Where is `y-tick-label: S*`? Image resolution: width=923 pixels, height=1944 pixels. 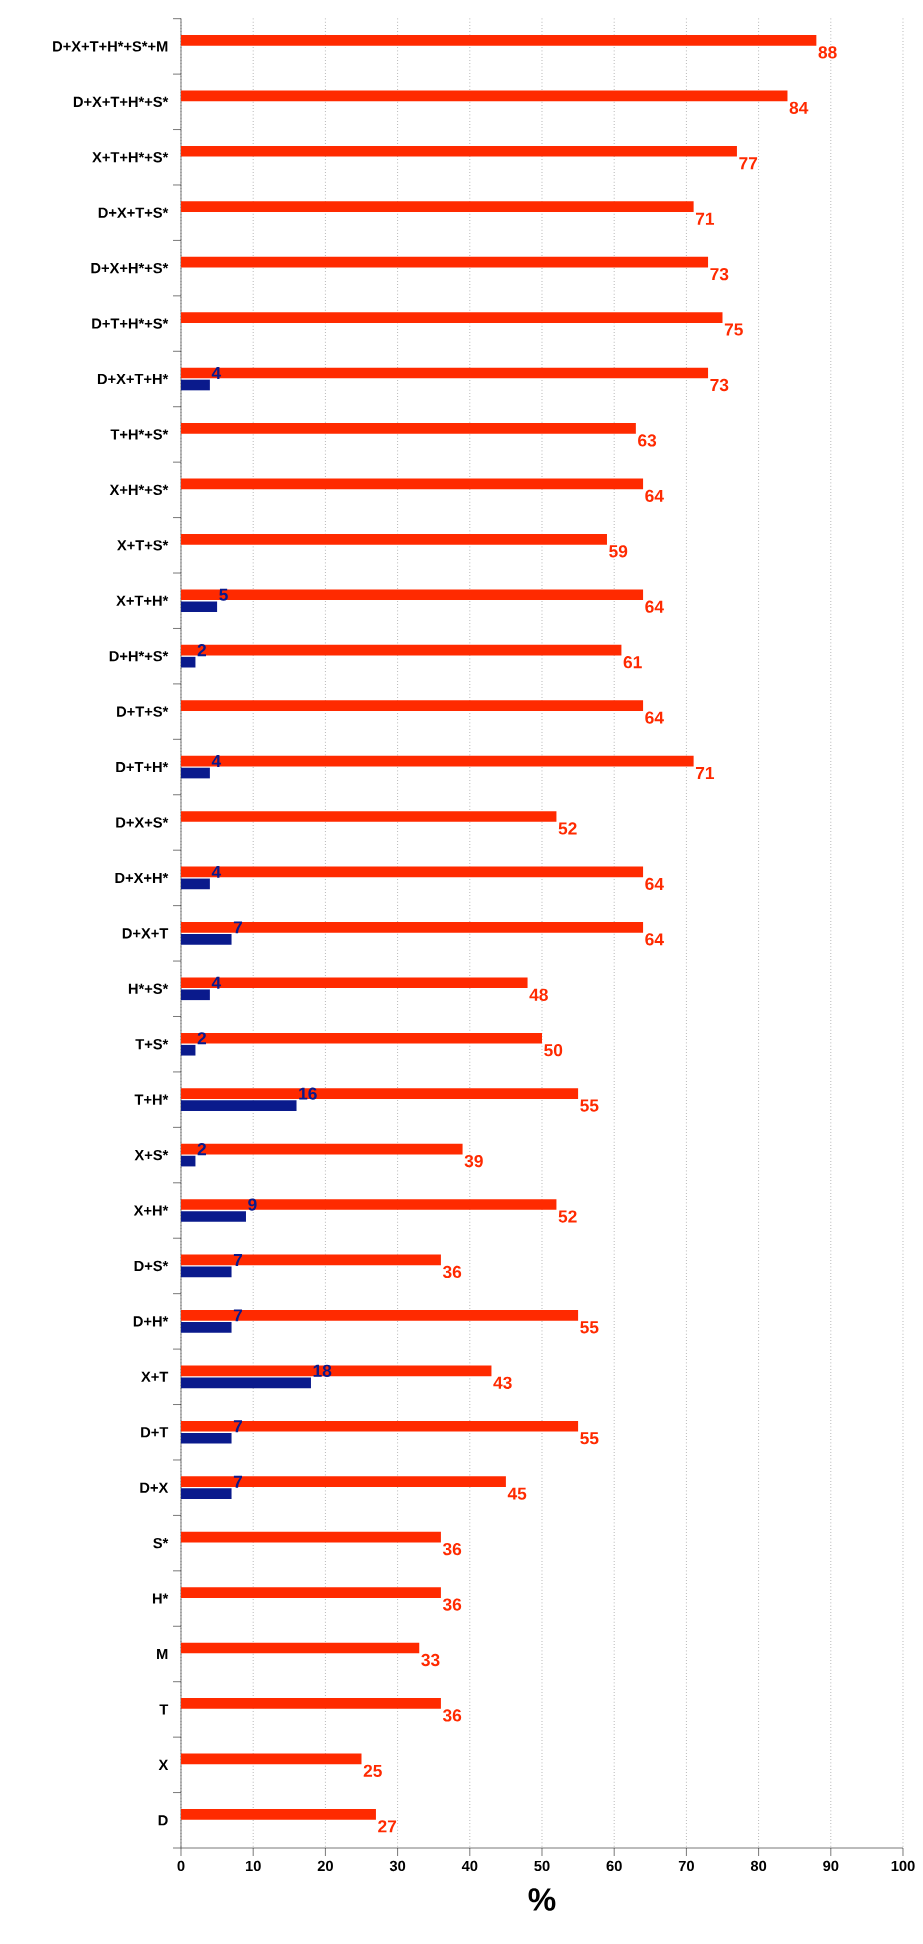 y-tick-label: S* is located at coordinates (161, 1543).